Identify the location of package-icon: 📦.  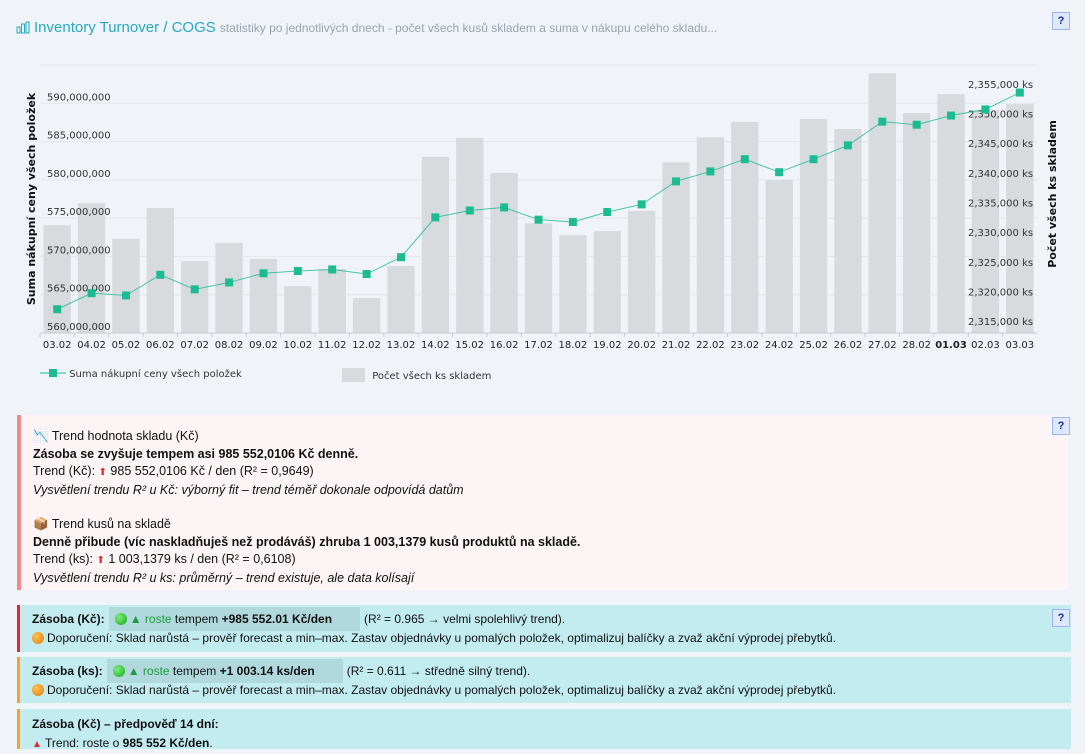
(41, 524).